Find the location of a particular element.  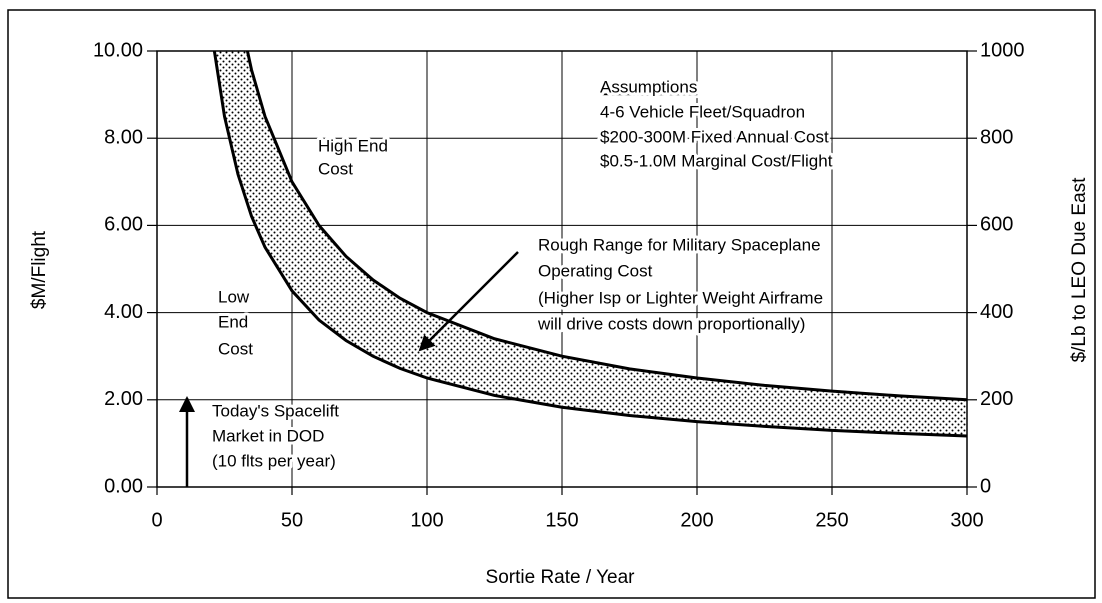

y2-tick-label: 400 is located at coordinates (996, 312).